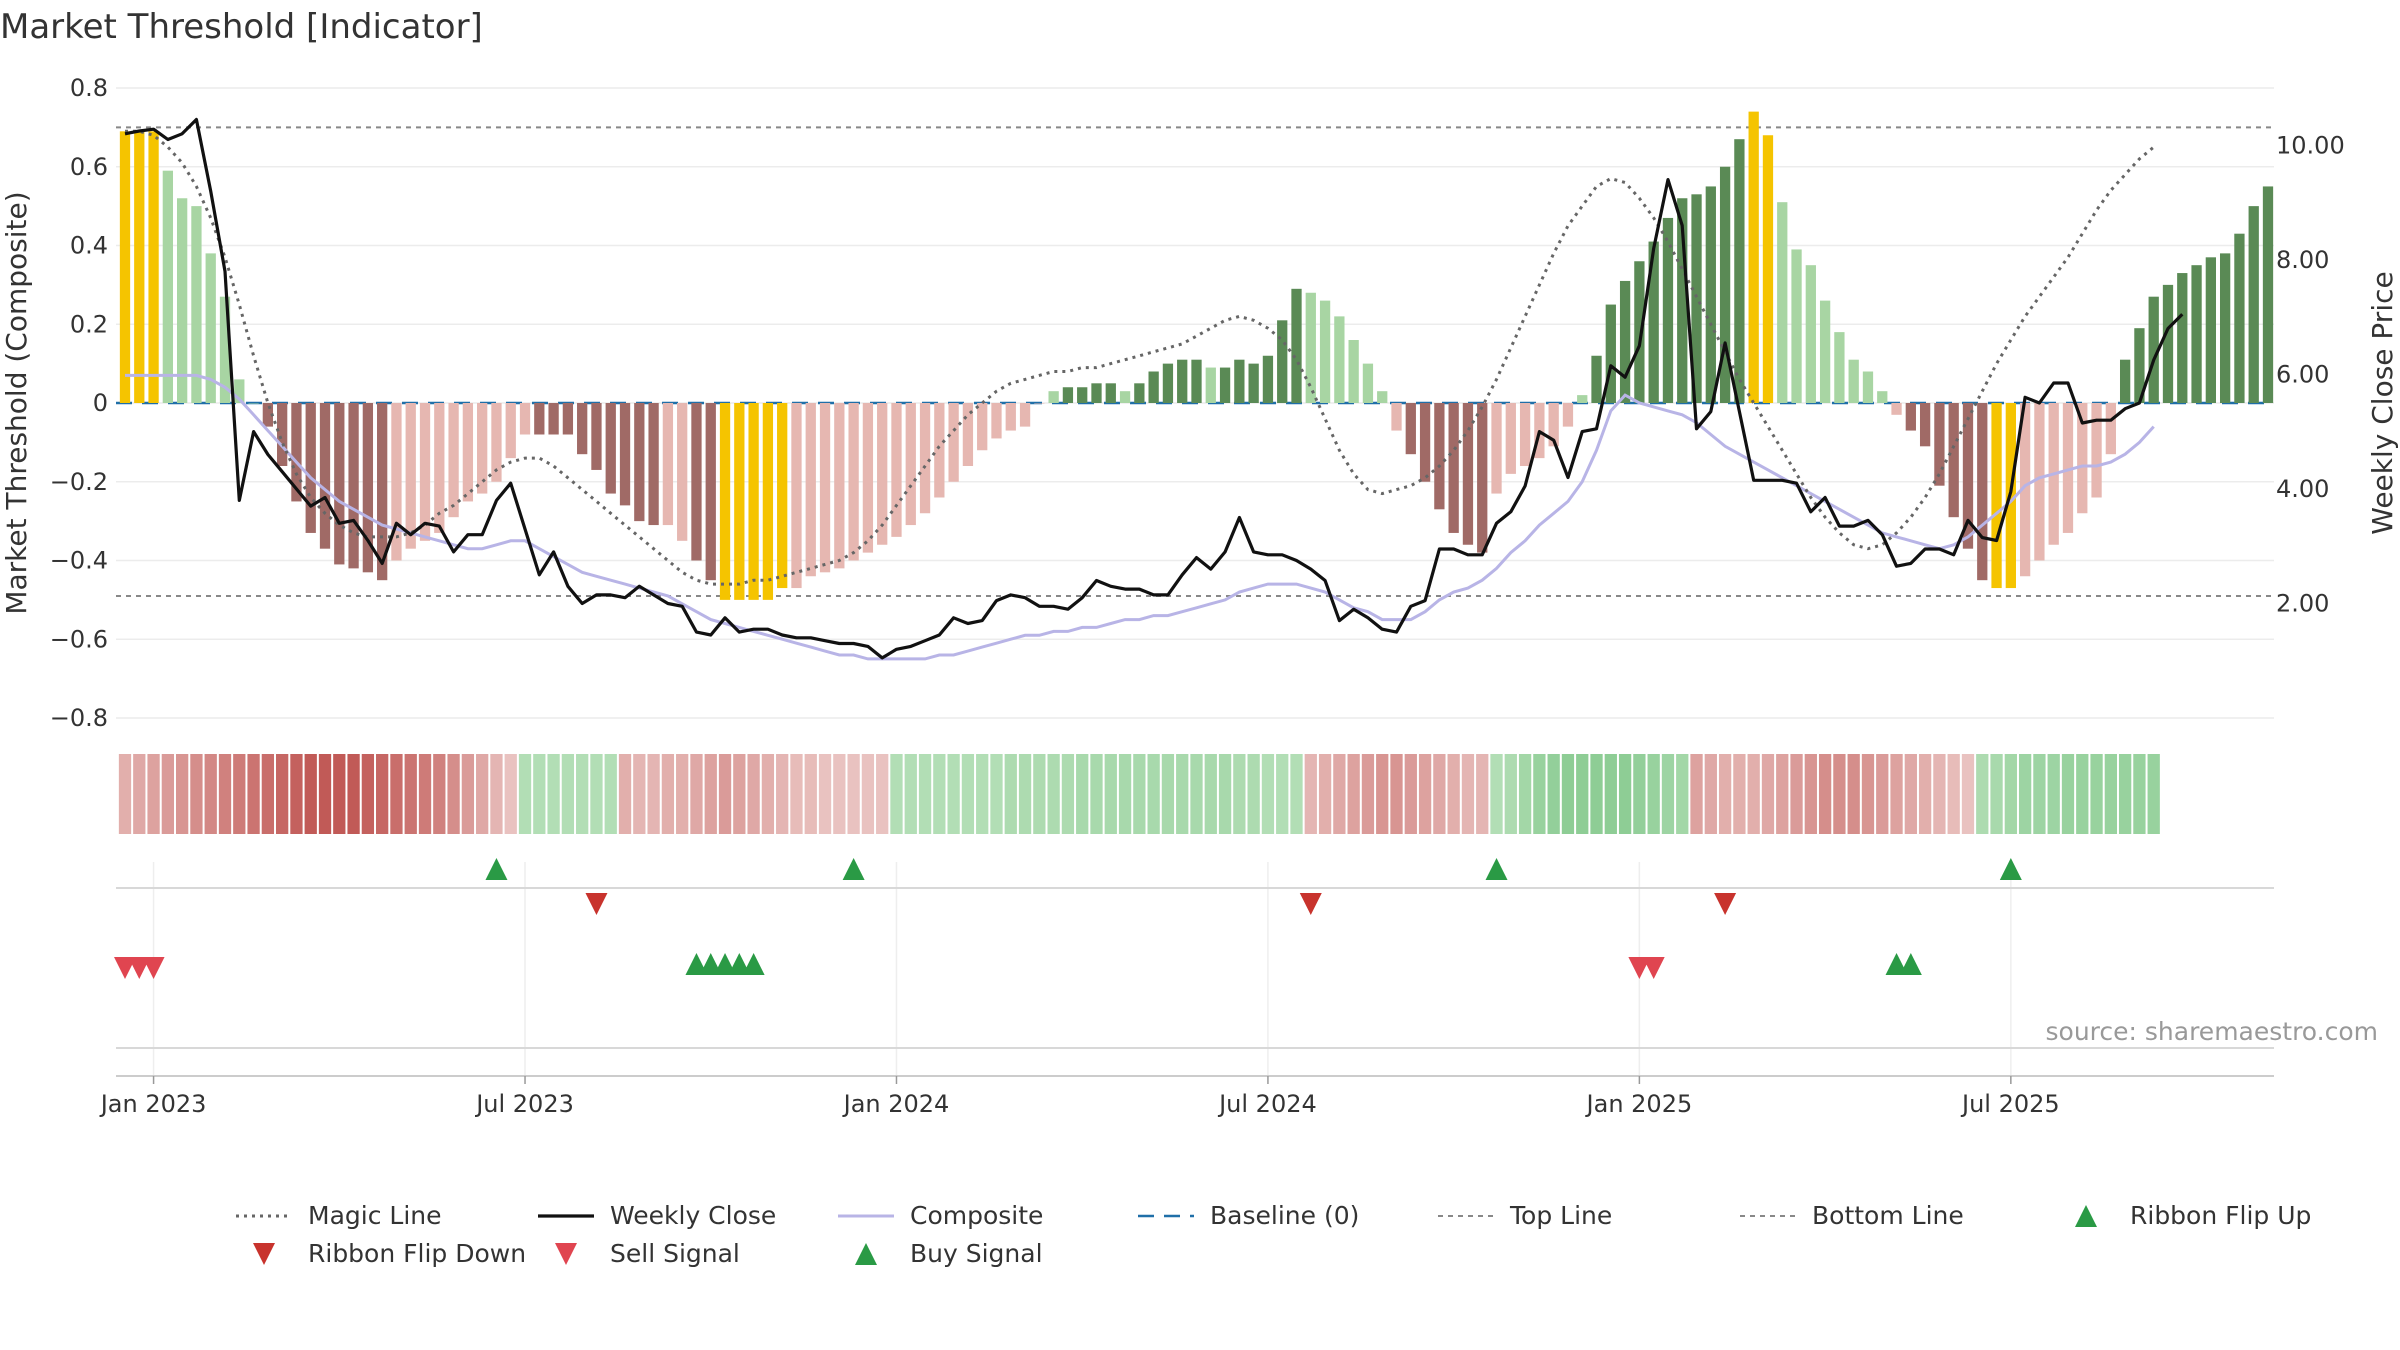 This screenshot has width=2400, height=1350. What do you see at coordinates (896, 1104) in the screenshot?
I see `x-tick-label: Jan 2024` at bounding box center [896, 1104].